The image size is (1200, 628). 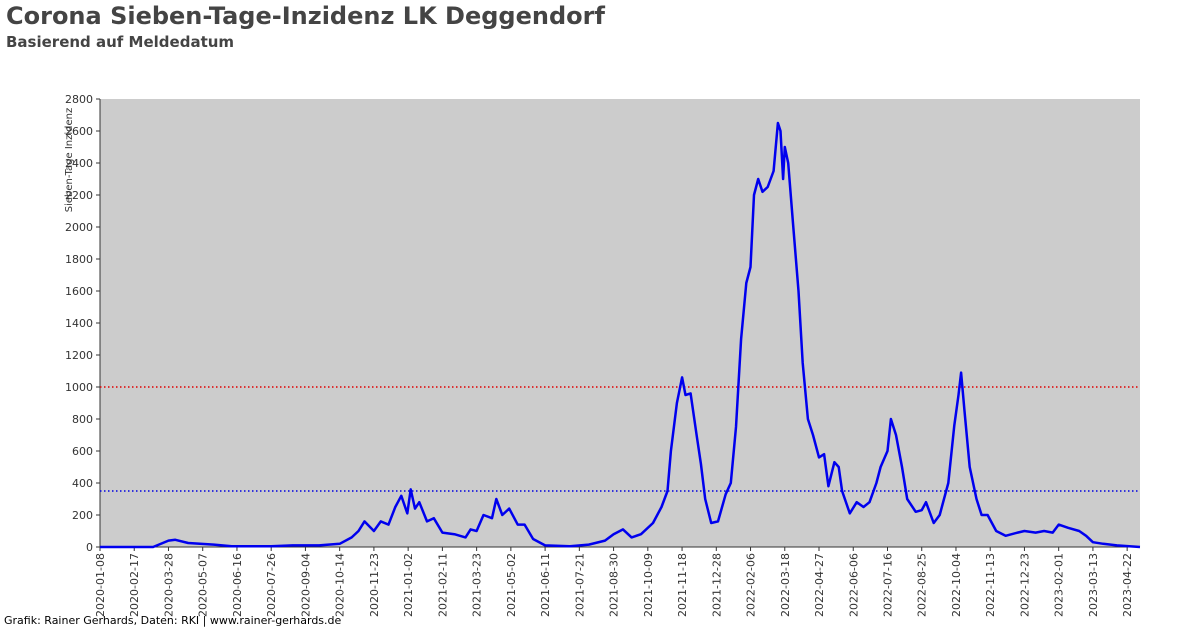 What do you see at coordinates (134, 585) in the screenshot?
I see `x-tick-label: 2020-02-17` at bounding box center [134, 585].